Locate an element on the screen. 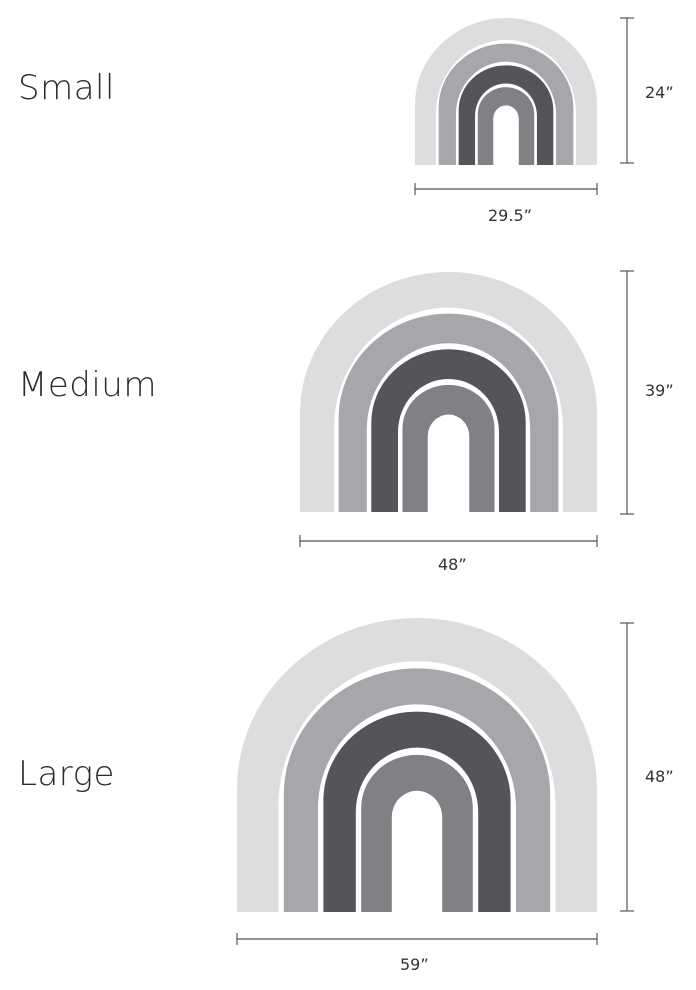 This screenshot has width=696, height=990. size-label-medium: Medium is located at coordinates (87, 385).